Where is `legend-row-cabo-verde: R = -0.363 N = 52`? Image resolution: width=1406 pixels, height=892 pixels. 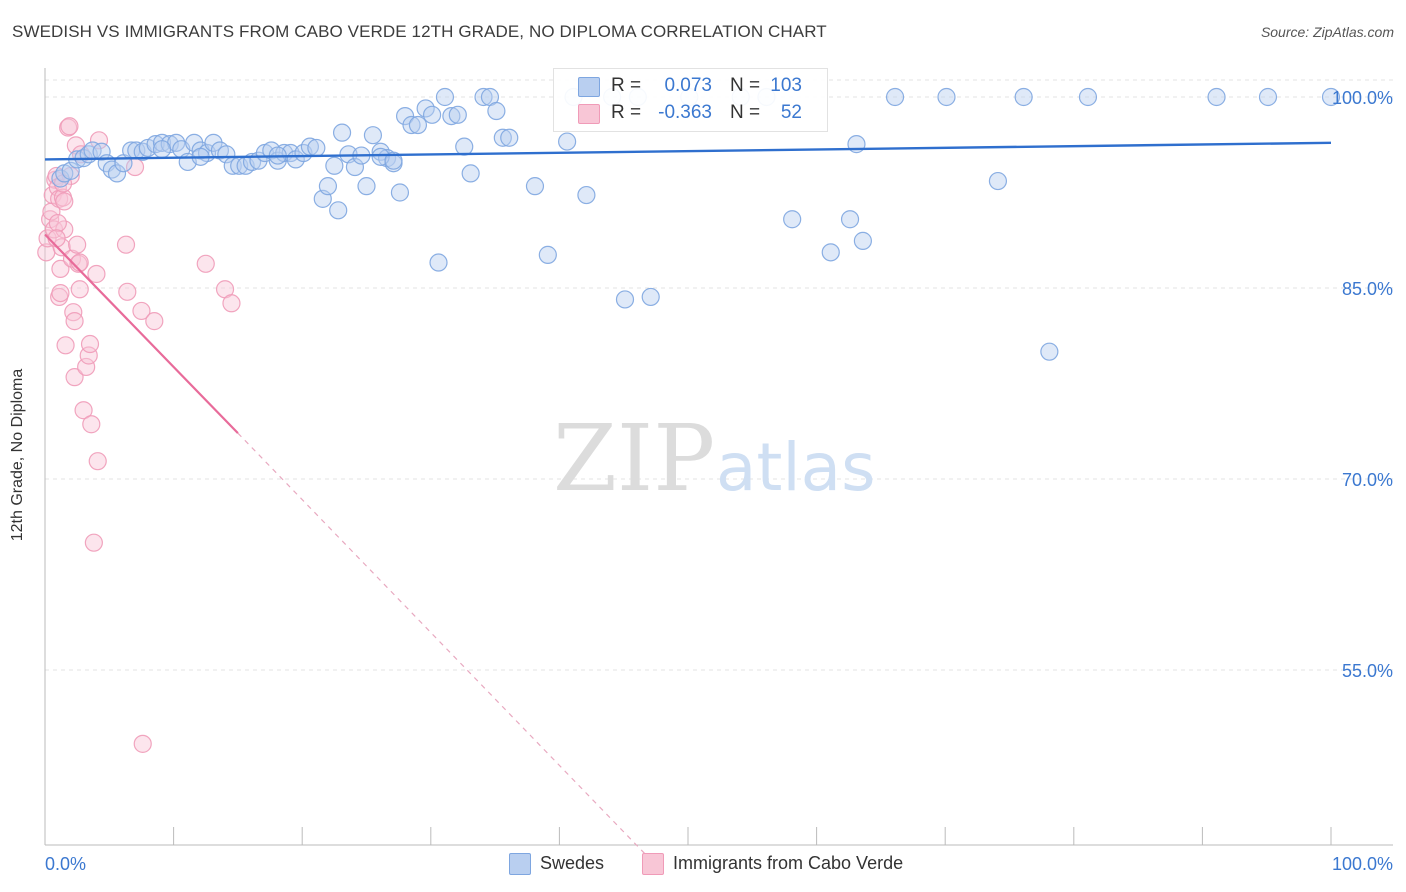
legend-row-cabo-verde: R = -0.363 N = 52 is located at coordinates (690, 114).